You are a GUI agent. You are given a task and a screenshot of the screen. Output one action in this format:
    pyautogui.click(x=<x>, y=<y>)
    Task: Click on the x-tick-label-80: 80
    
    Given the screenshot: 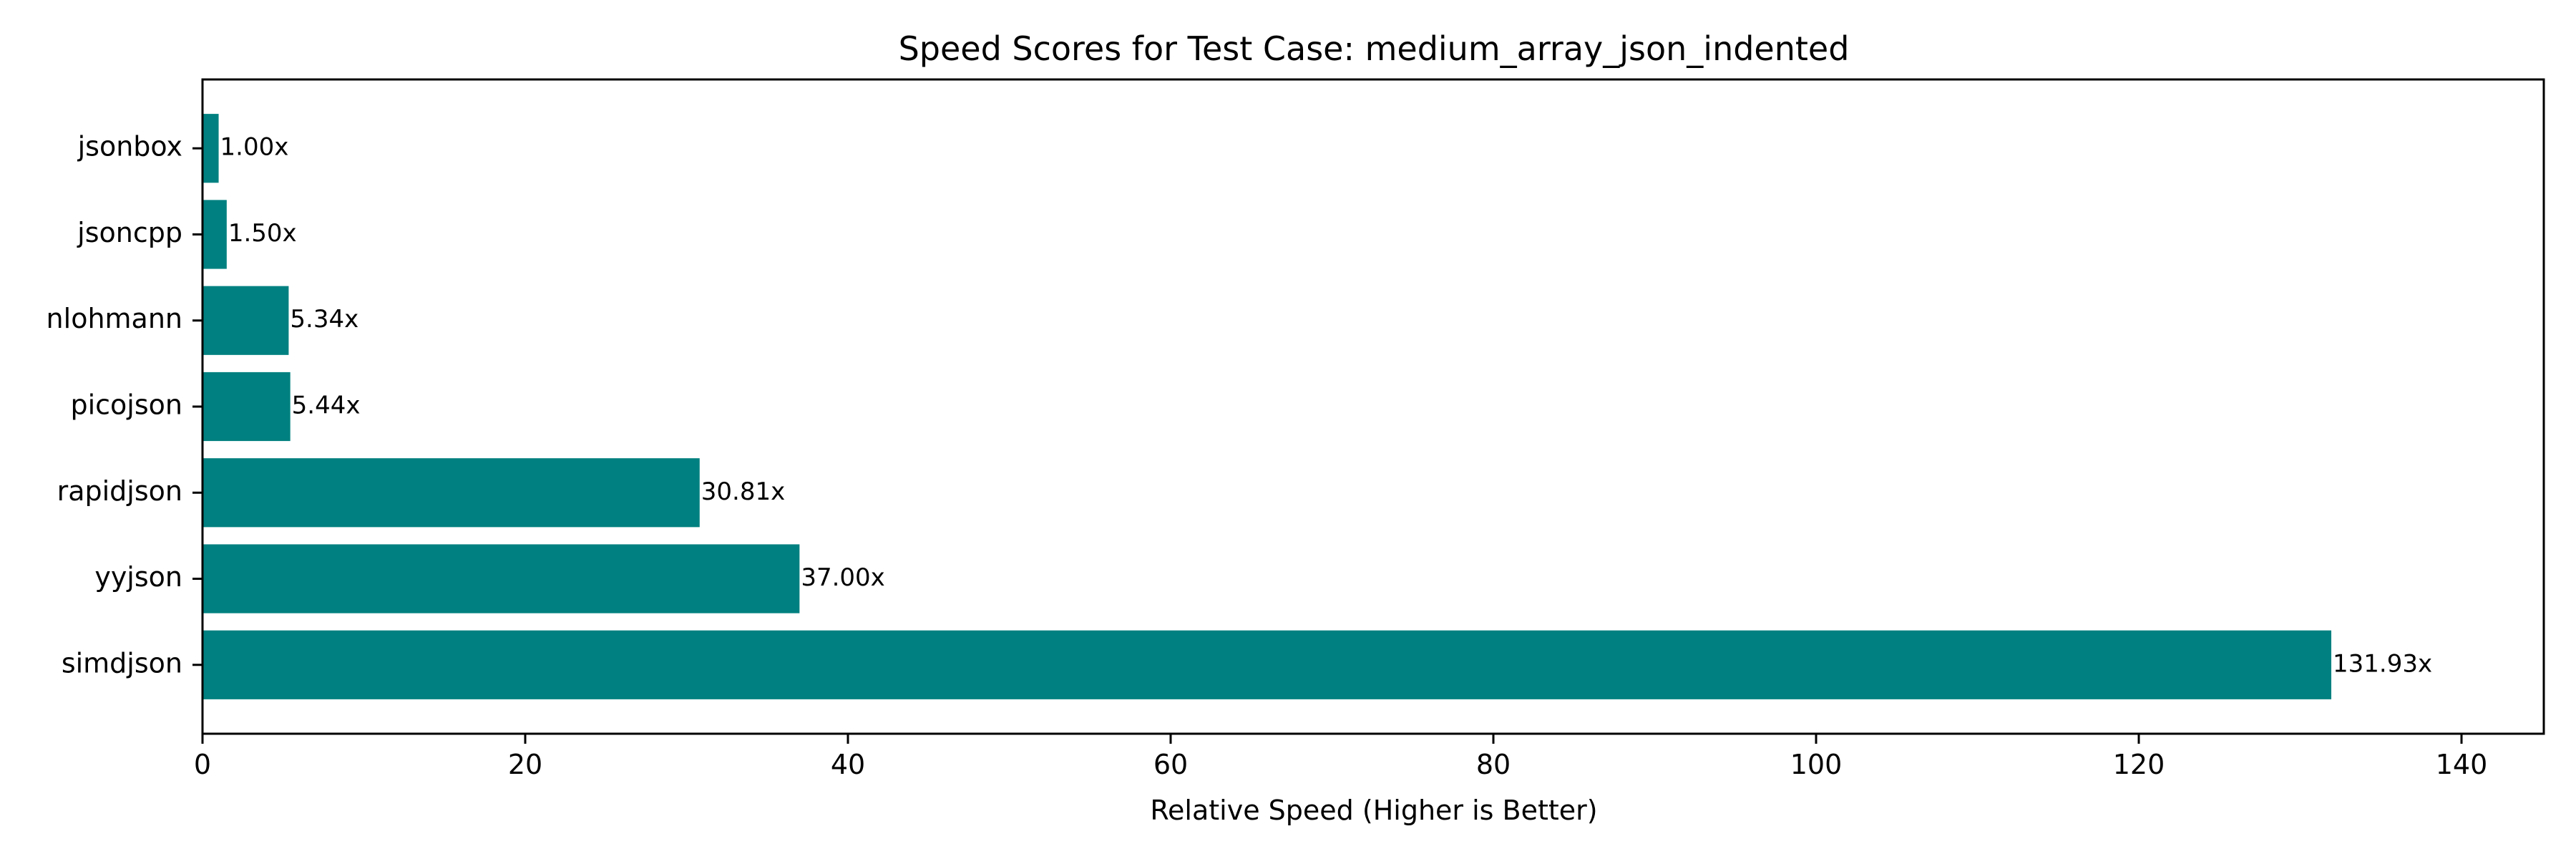 What is the action you would take?
    pyautogui.click(x=1493, y=764)
    